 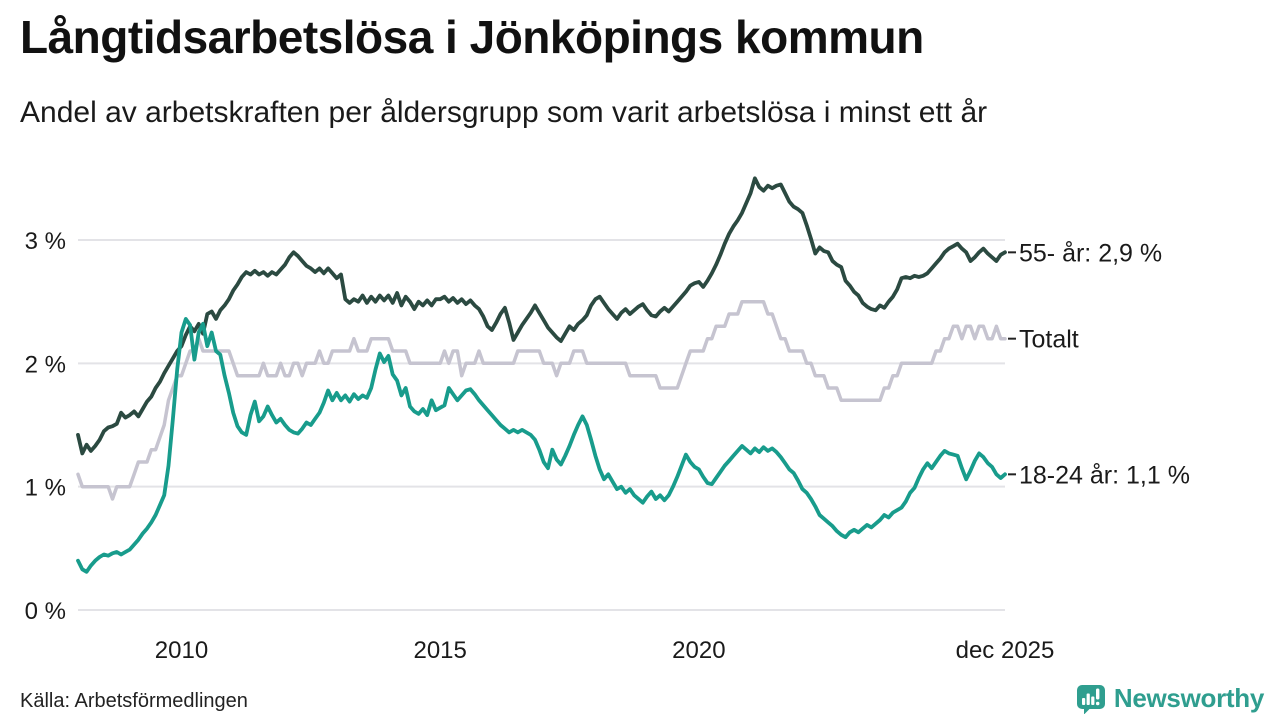 I want to click on logo-bars, so click(x=1090, y=696).